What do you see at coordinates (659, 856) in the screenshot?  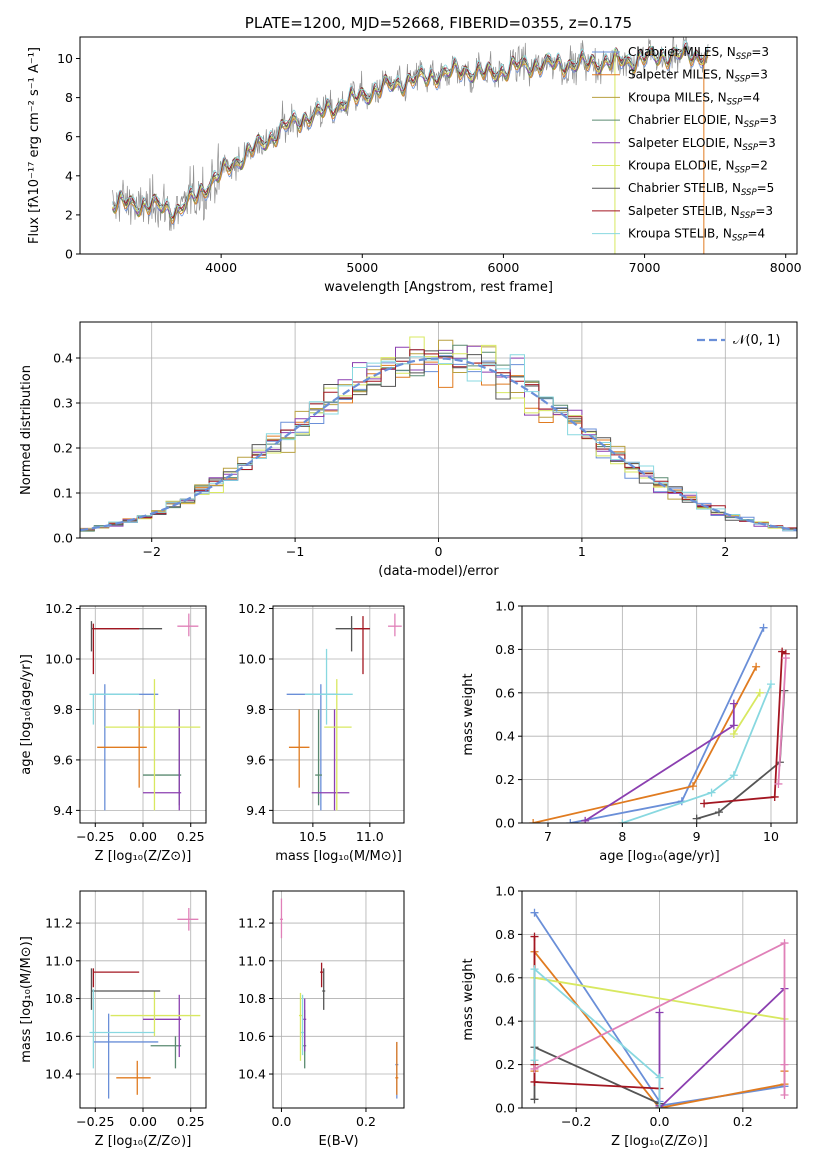 I see `x-axis-label: age [log₁₀(age/yr)]` at bounding box center [659, 856].